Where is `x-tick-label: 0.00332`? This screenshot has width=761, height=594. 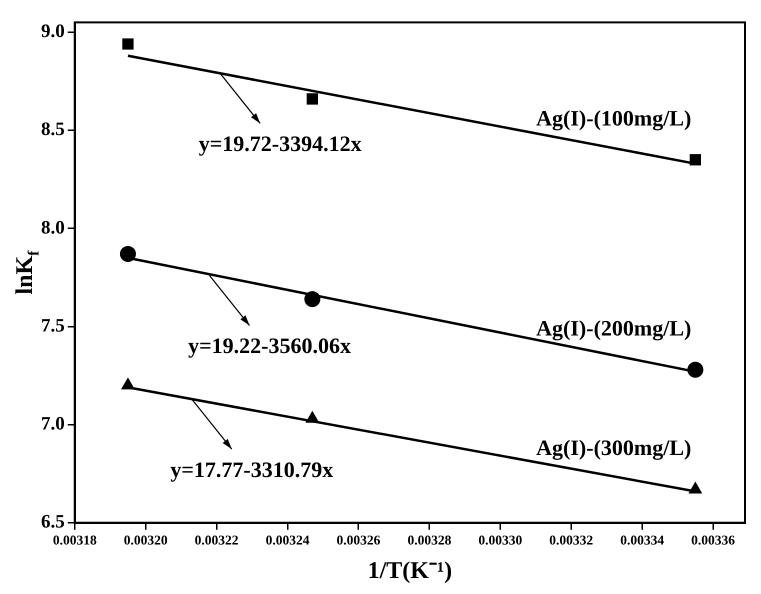
x-tick-label: 0.00332 is located at coordinates (571, 540).